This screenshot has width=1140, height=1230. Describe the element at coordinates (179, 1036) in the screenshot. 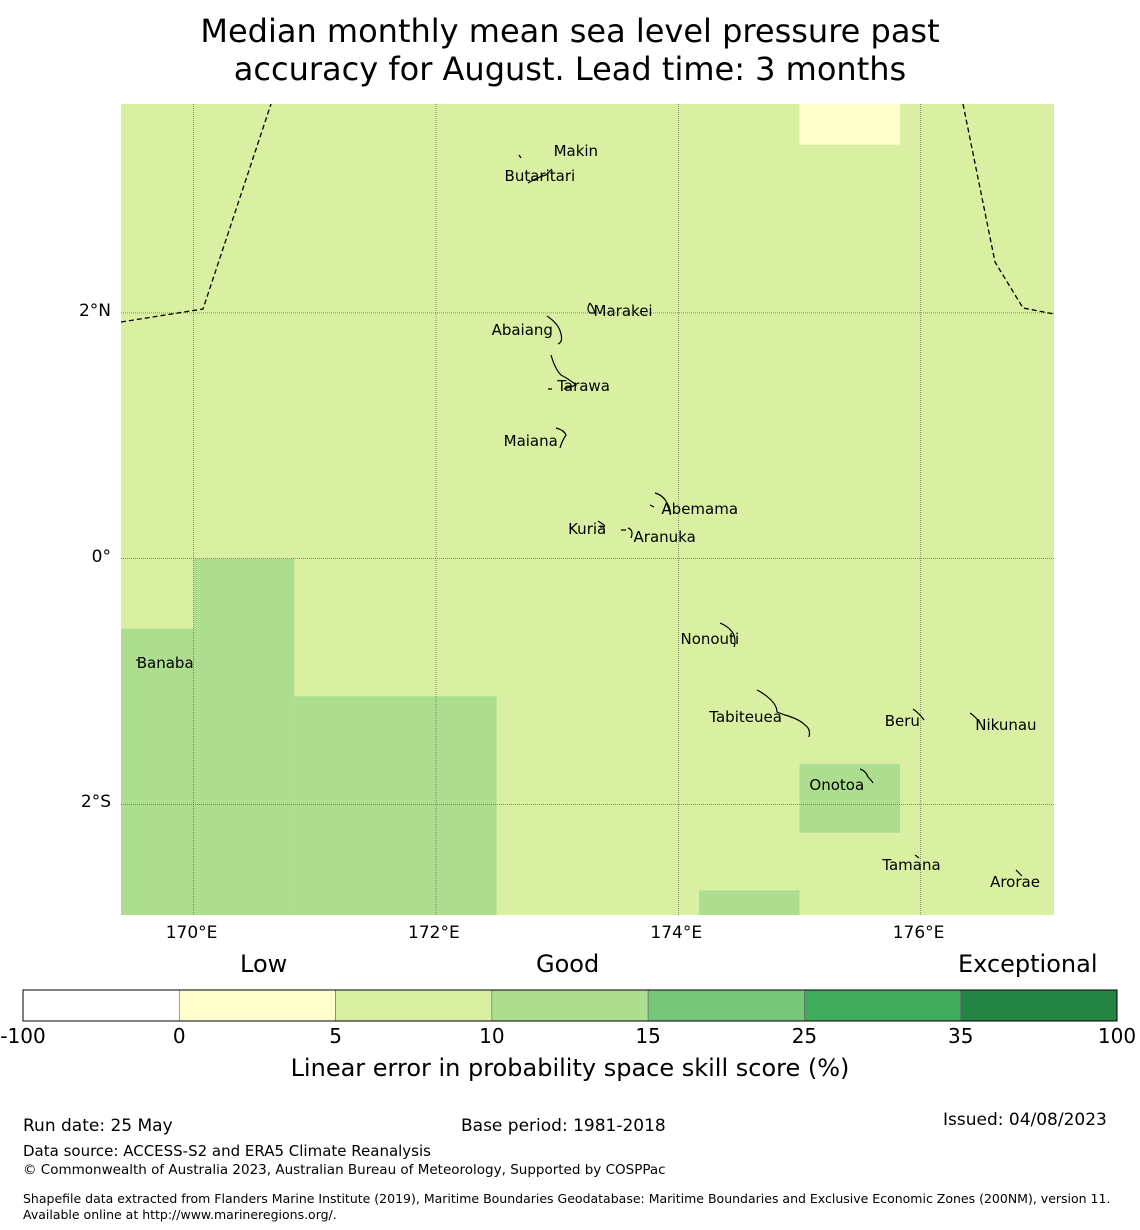

I see `colorbar-tick: 0` at that location.